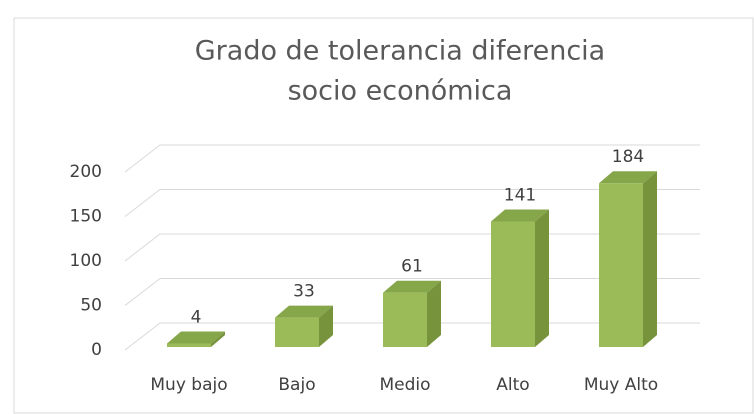 This screenshot has height=414, width=754. What do you see at coordinates (621, 385) in the screenshot?
I see `x-tick-label: Muy Alto` at bounding box center [621, 385].